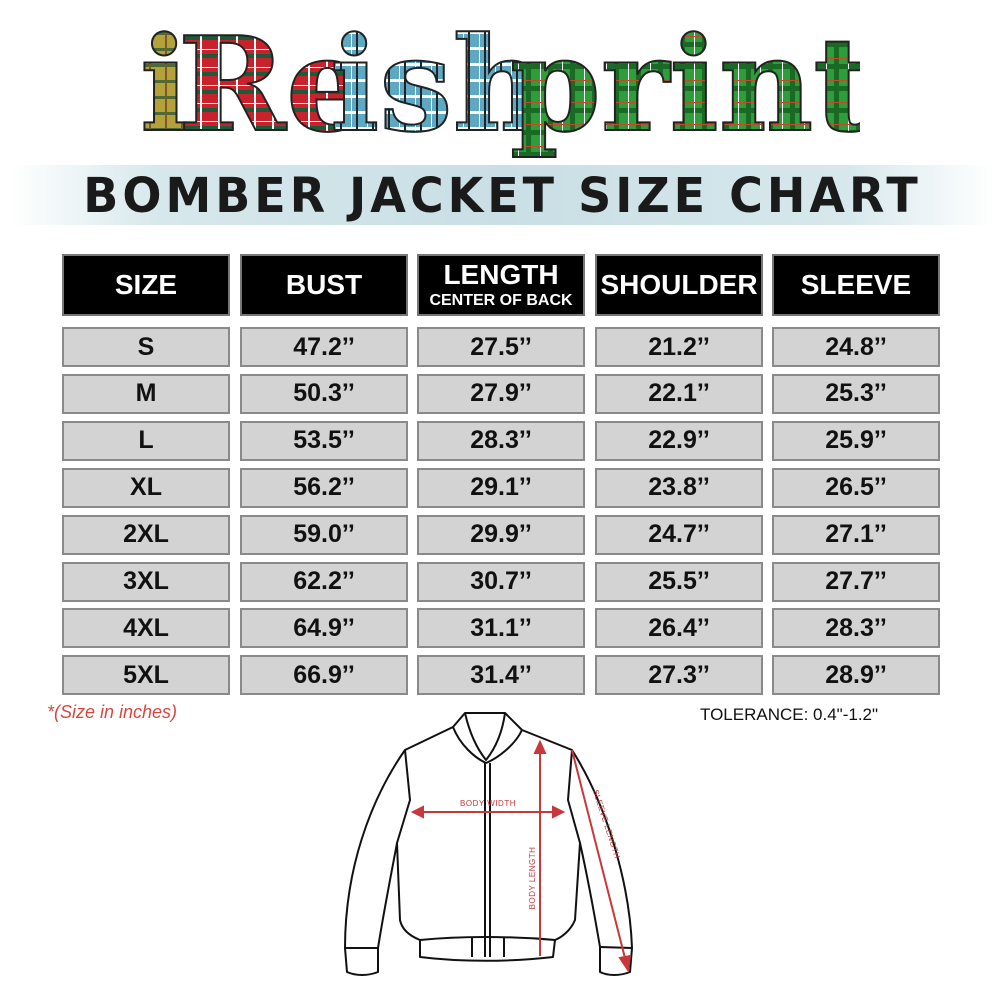  What do you see at coordinates (856, 534) in the screenshot?
I see `table-cell: 27.1’’` at bounding box center [856, 534].